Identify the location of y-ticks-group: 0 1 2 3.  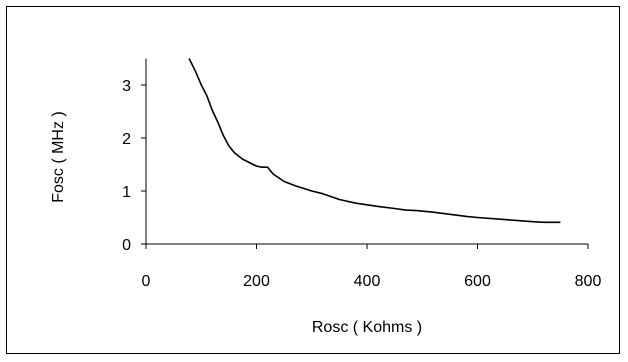
(134, 166).